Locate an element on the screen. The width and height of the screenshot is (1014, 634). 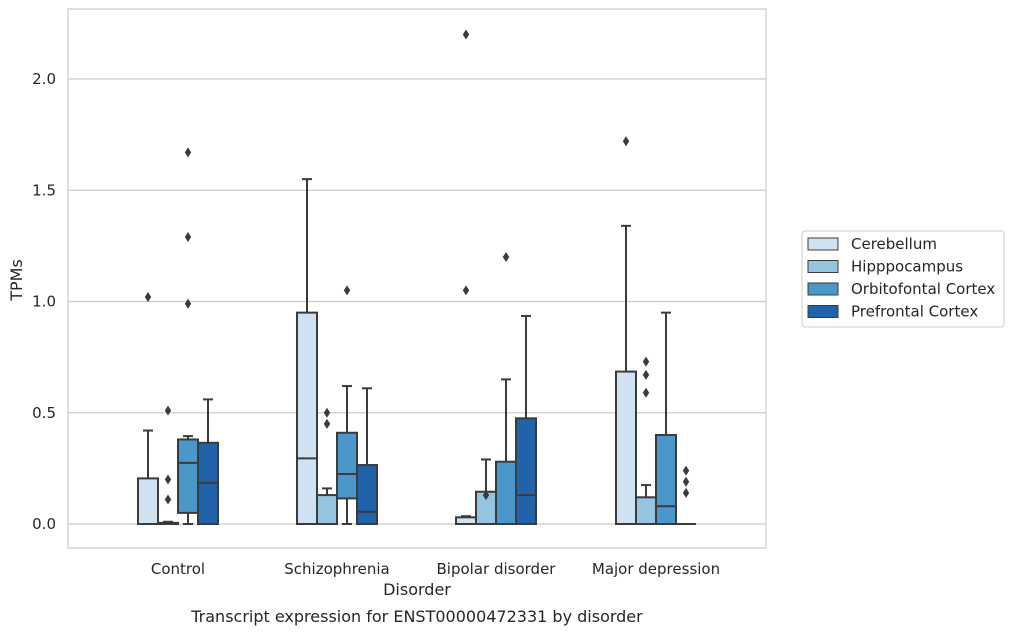
x-tick-label: Bipolar disorder is located at coordinates (497, 569).